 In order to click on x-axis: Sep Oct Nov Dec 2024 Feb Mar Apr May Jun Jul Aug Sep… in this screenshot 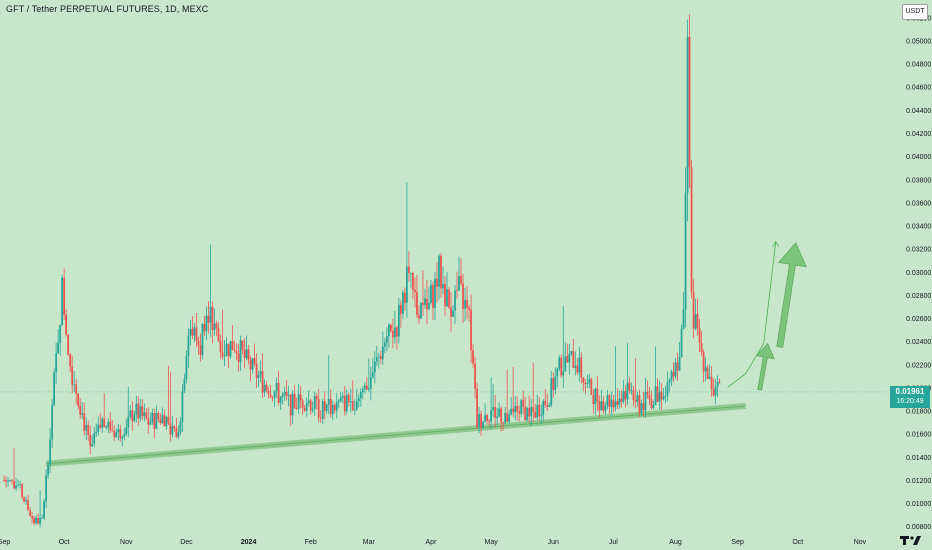, I will do `click(433, 542)`.